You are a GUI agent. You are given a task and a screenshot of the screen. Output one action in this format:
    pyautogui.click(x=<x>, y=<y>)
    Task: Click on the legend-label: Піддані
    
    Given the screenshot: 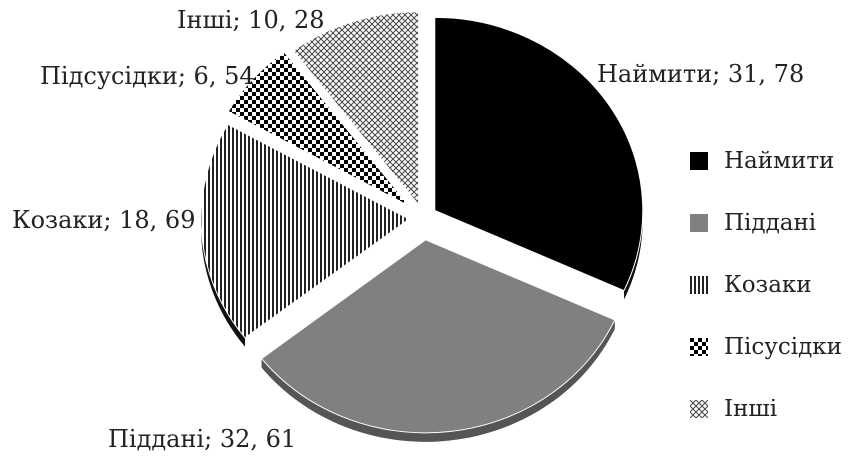 What is the action you would take?
    pyautogui.click(x=770, y=223)
    